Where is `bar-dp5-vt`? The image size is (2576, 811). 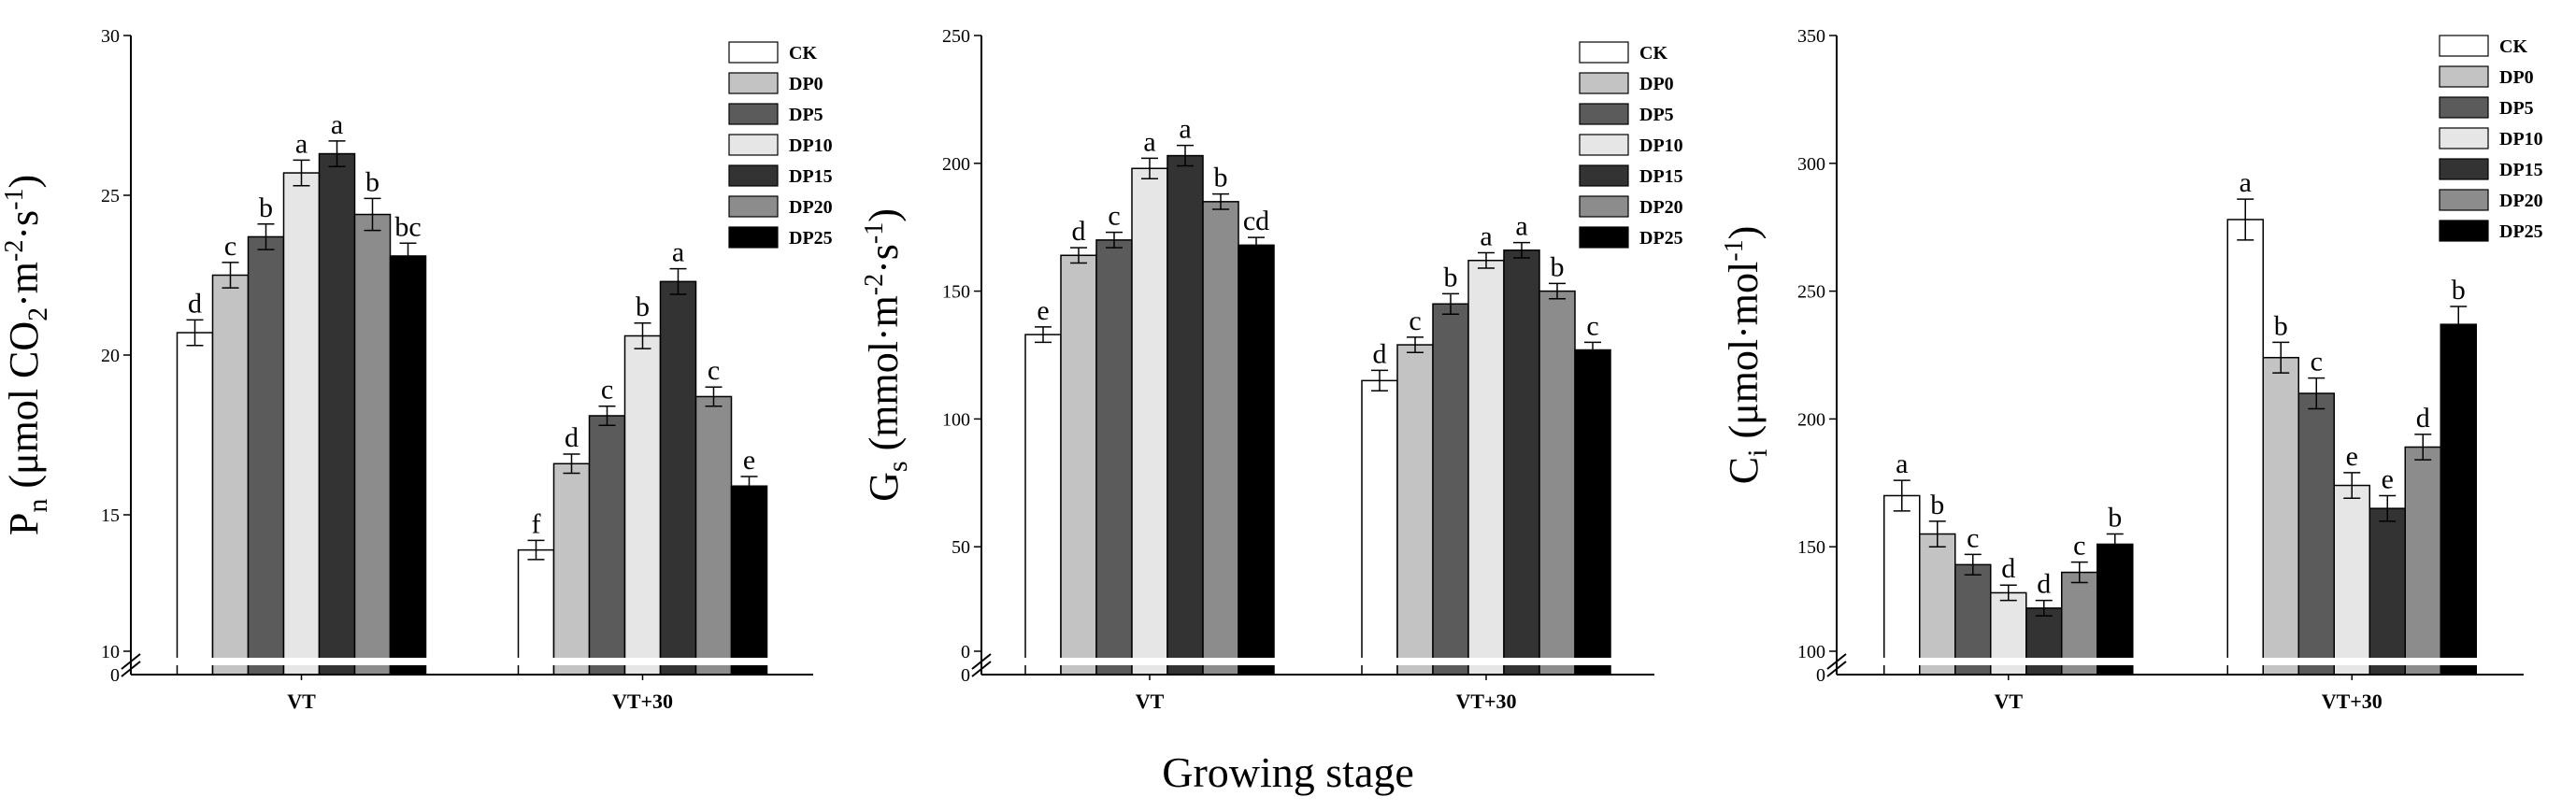
bar-dp5-vt is located at coordinates (266, 456).